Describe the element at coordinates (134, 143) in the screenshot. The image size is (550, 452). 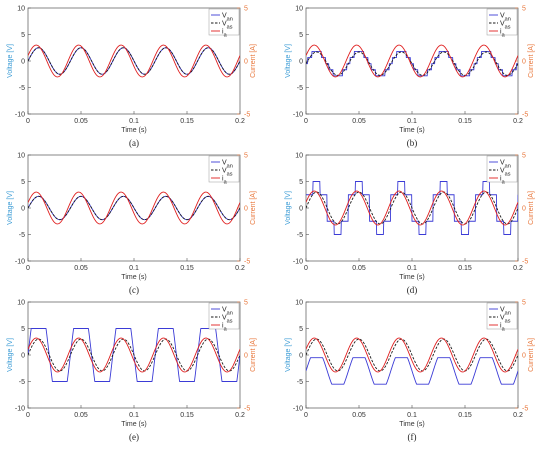
I see `panel-caption: (a)` at that location.